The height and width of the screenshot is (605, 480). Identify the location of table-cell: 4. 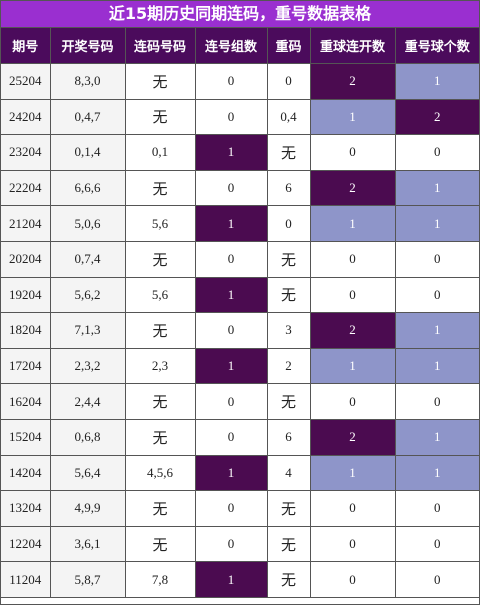
(288, 473).